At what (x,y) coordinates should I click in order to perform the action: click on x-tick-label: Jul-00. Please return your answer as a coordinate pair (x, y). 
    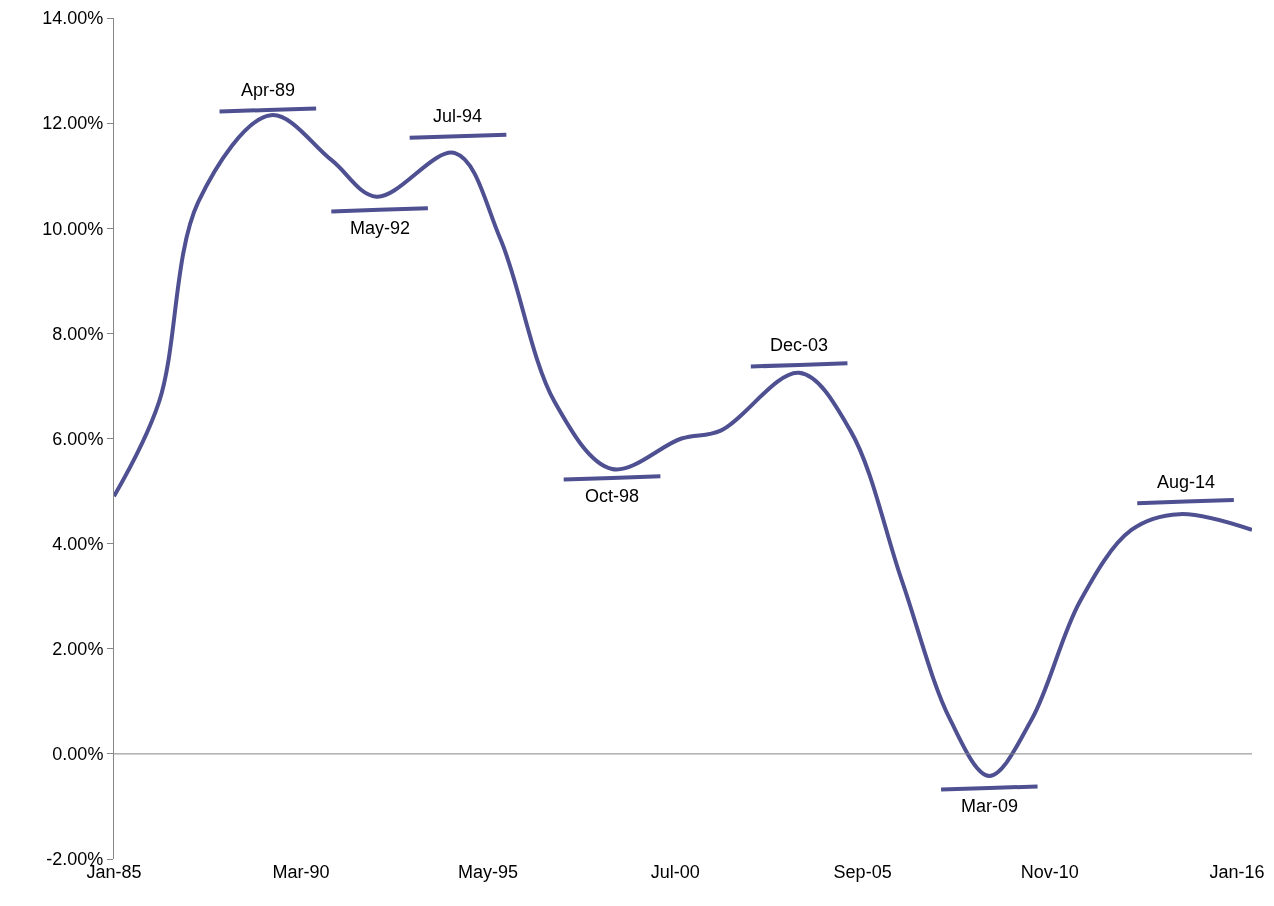
    Looking at the image, I should click on (675, 872).